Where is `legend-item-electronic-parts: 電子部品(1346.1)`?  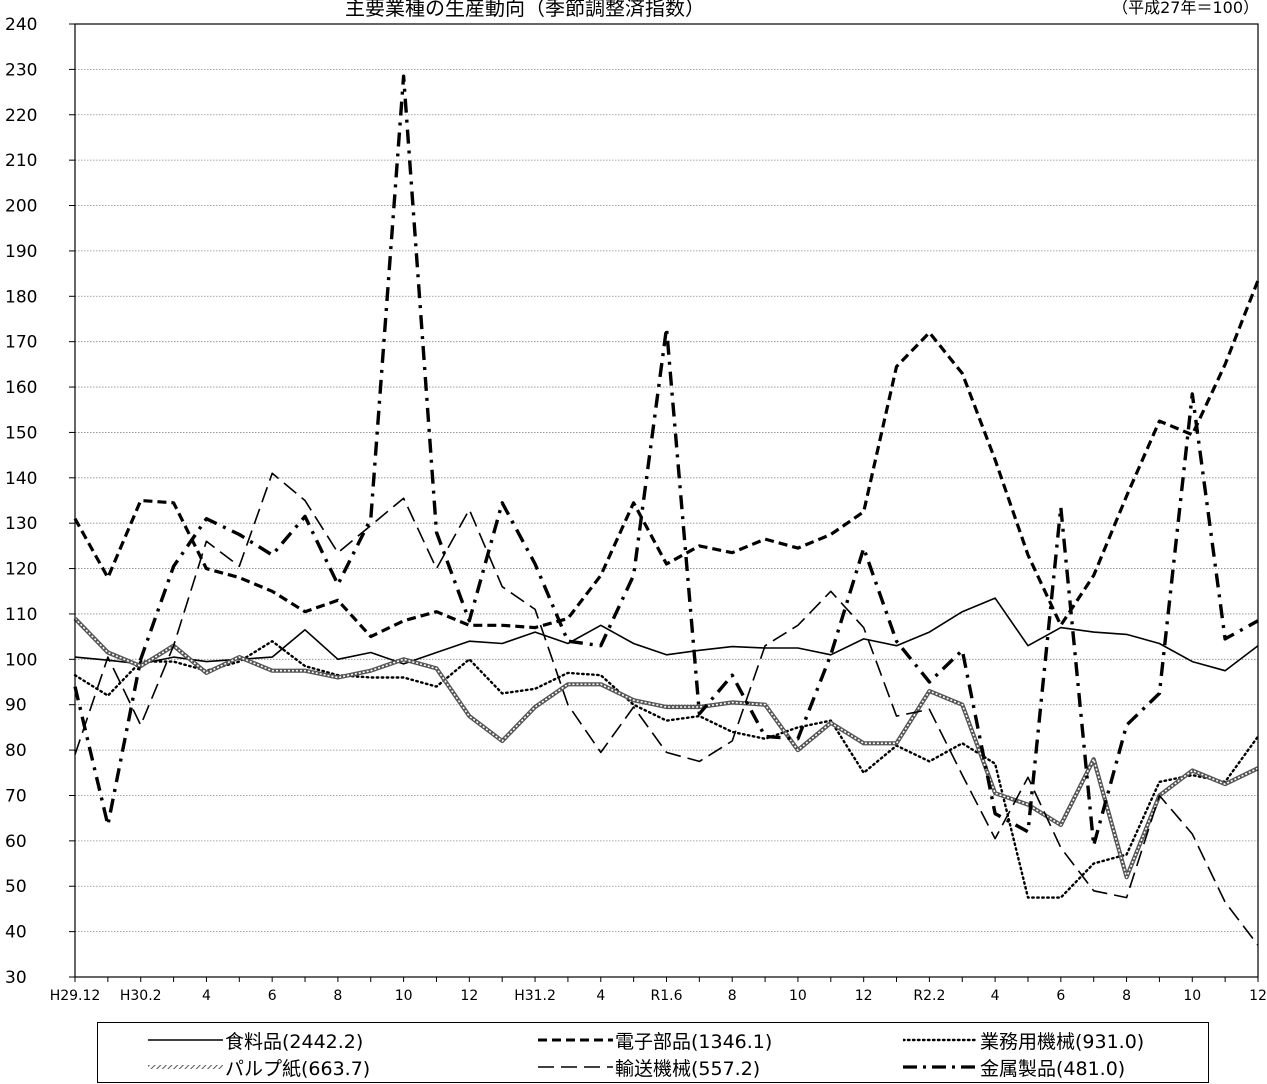 legend-item-electronic-parts: 電子部品(1346.1) is located at coordinates (655, 1040).